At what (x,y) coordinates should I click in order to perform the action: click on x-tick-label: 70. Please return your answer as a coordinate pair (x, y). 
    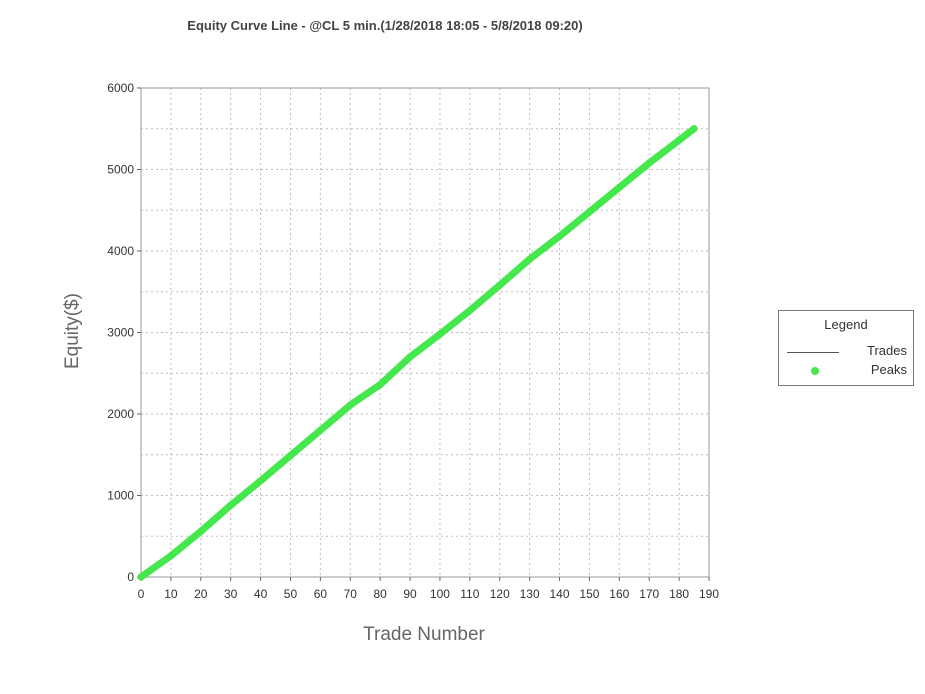
    Looking at the image, I should click on (351, 594).